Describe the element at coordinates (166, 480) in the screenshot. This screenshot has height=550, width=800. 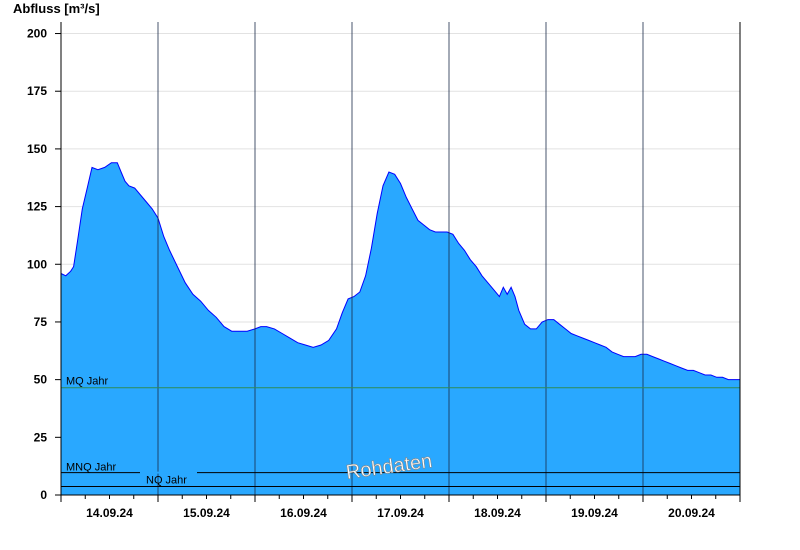
I see `ref-label-nq: NQ Jahr` at that location.